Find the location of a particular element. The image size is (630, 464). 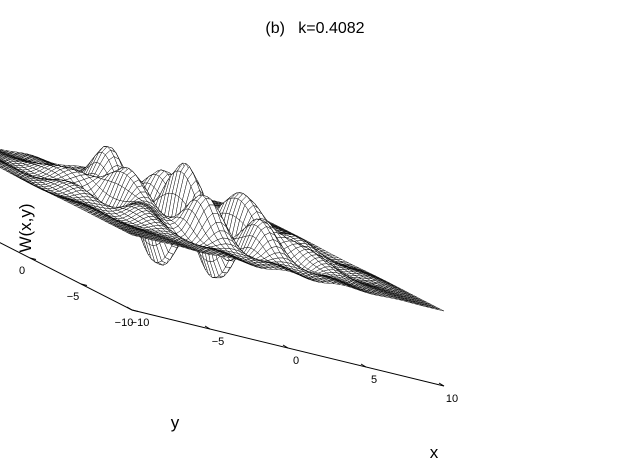

x-tick-label: 10 is located at coordinates (452, 399).